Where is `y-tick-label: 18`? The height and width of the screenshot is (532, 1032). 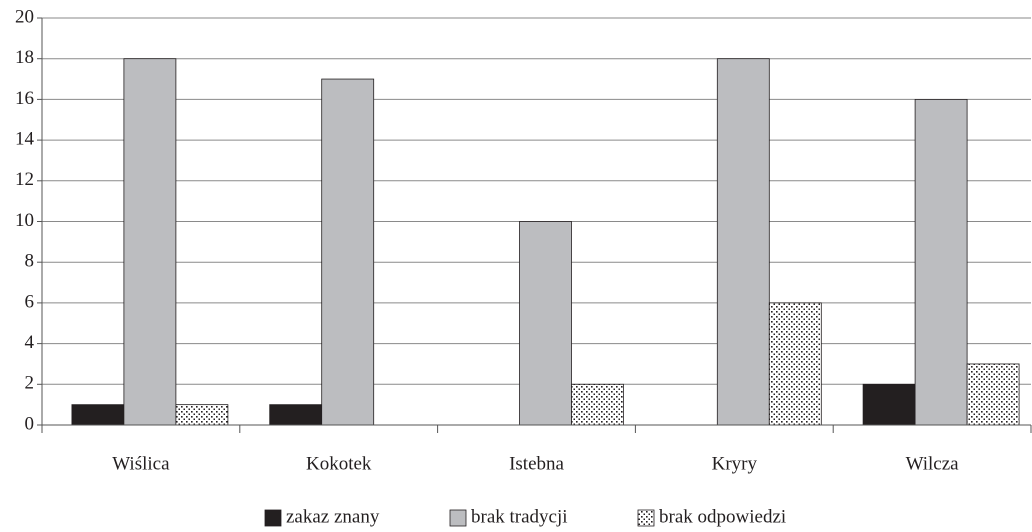 y-tick-label: 18 is located at coordinates (24, 57).